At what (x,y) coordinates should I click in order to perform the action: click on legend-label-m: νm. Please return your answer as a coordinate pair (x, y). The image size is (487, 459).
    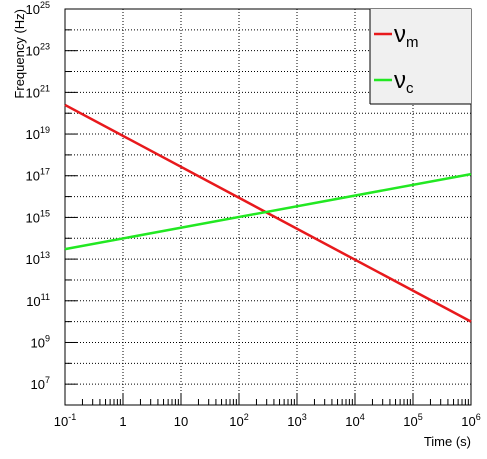
    Looking at the image, I should click on (406, 36).